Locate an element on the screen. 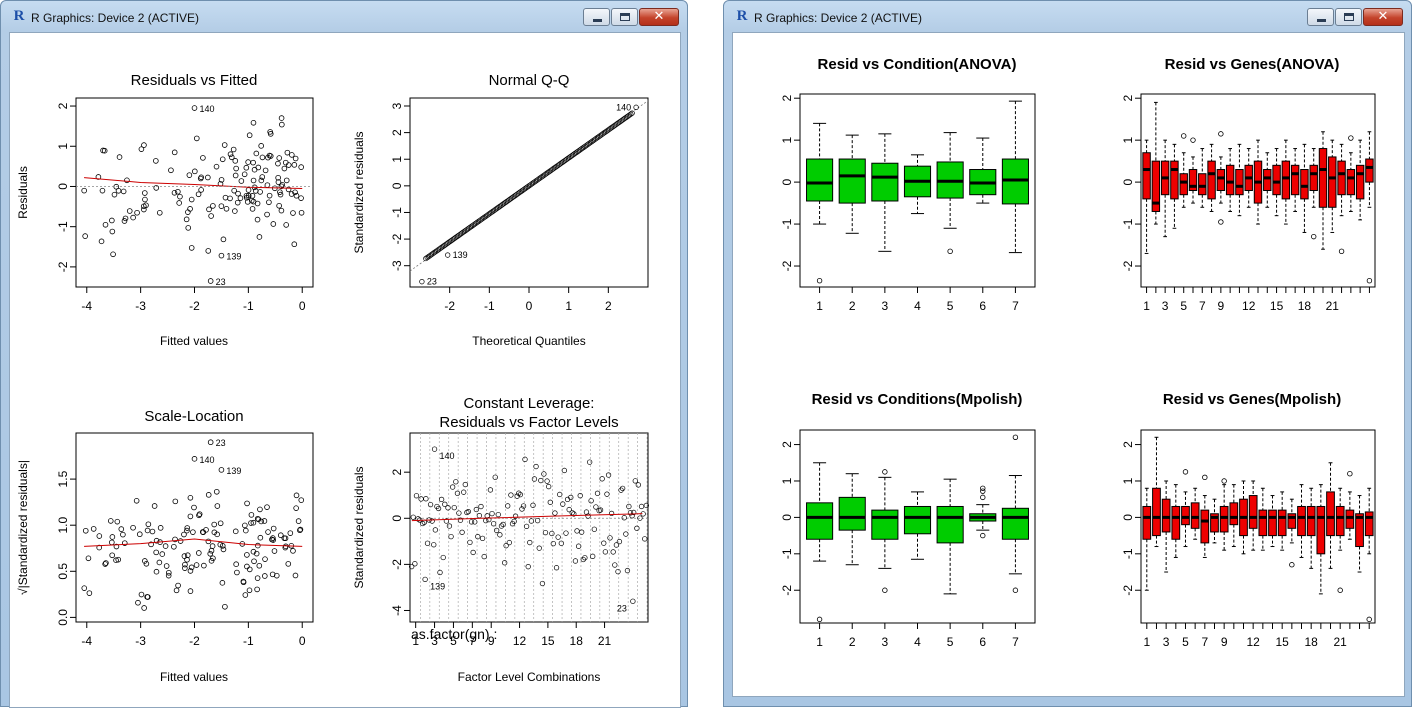 This screenshot has width=1412, height=714. chart-title: Normal Q-Q is located at coordinates (529, 80).